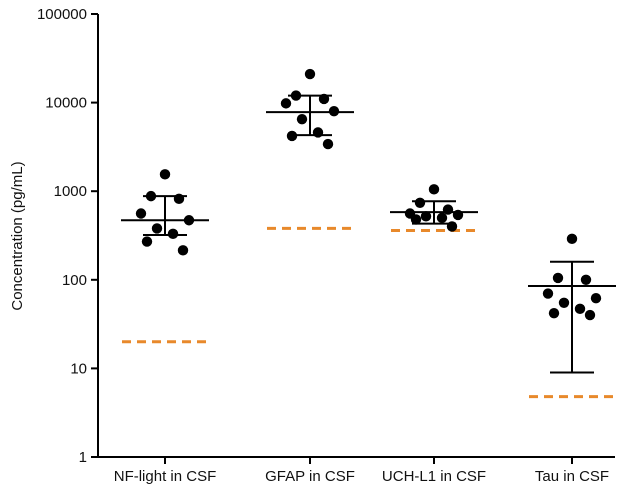 The image size is (621, 488). I want to click on group-tau-in-csf, so click(572, 316).